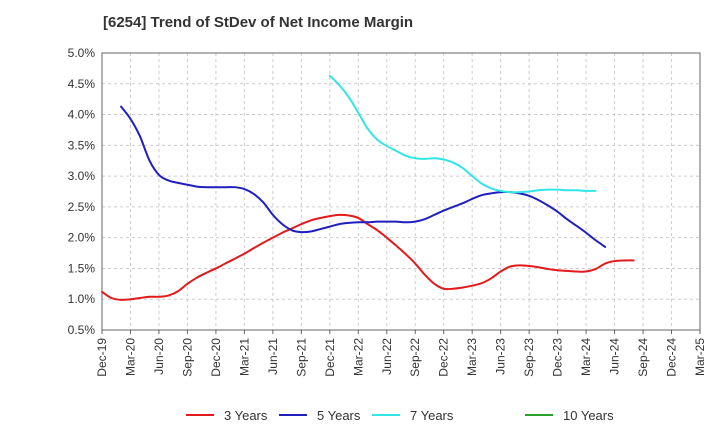  I want to click on x-tick-label: Sep-21, so click(301, 357).